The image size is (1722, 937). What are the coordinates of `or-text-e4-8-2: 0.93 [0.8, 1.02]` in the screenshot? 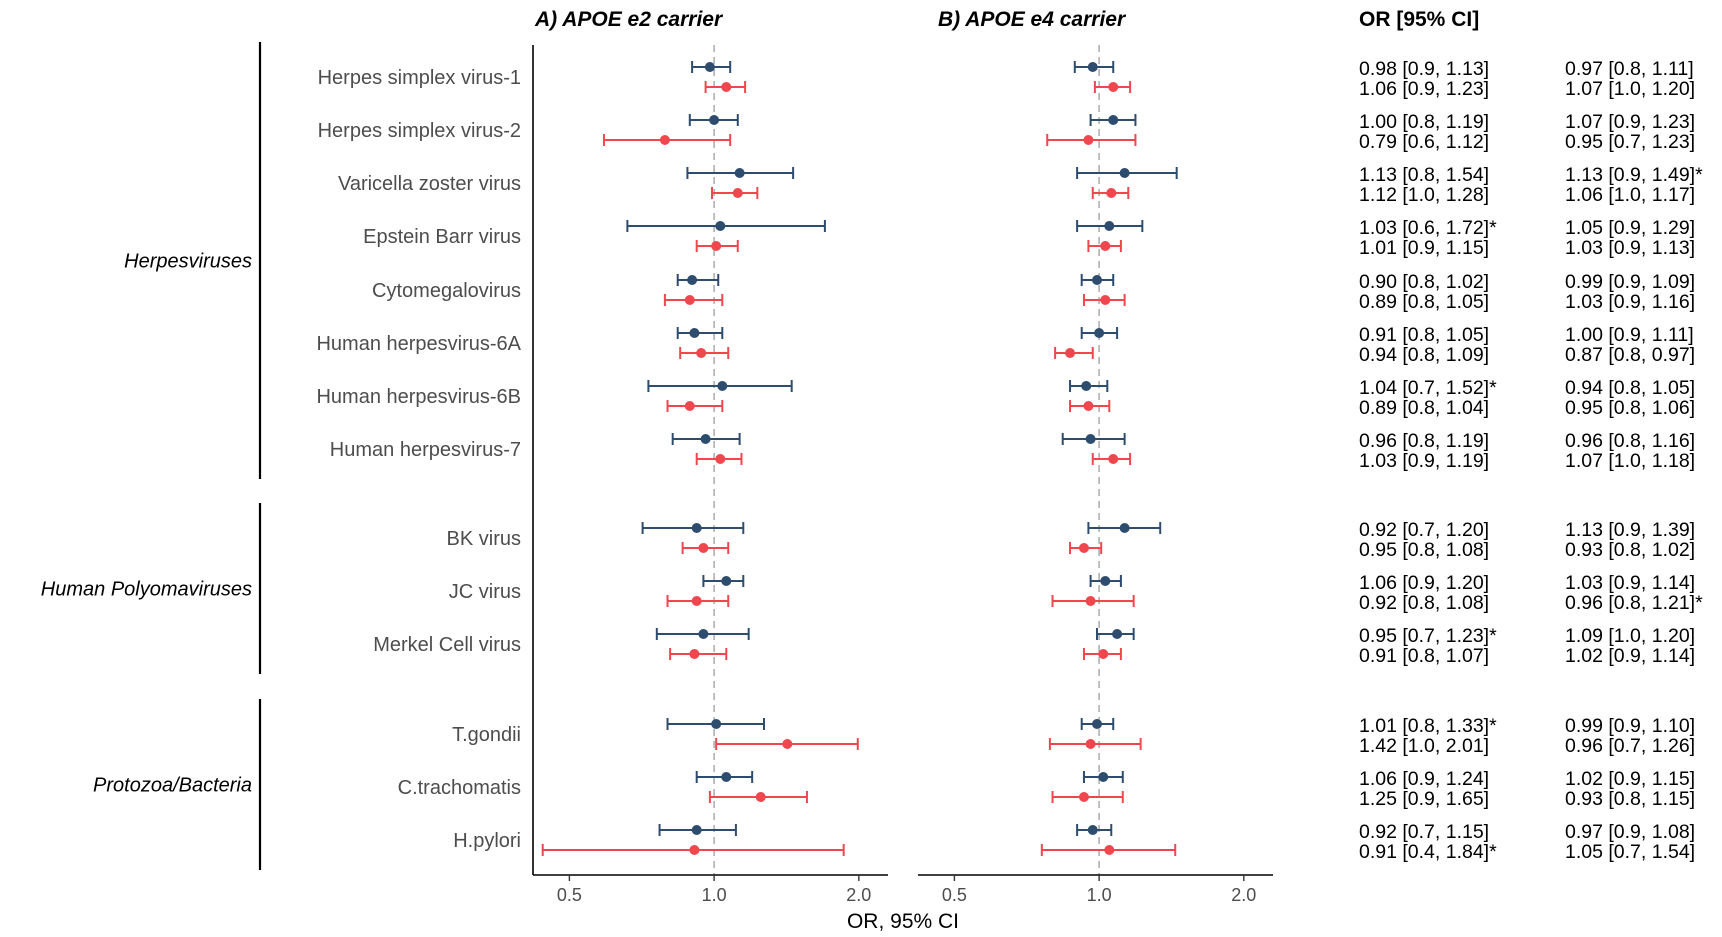 It's located at (1630, 550).